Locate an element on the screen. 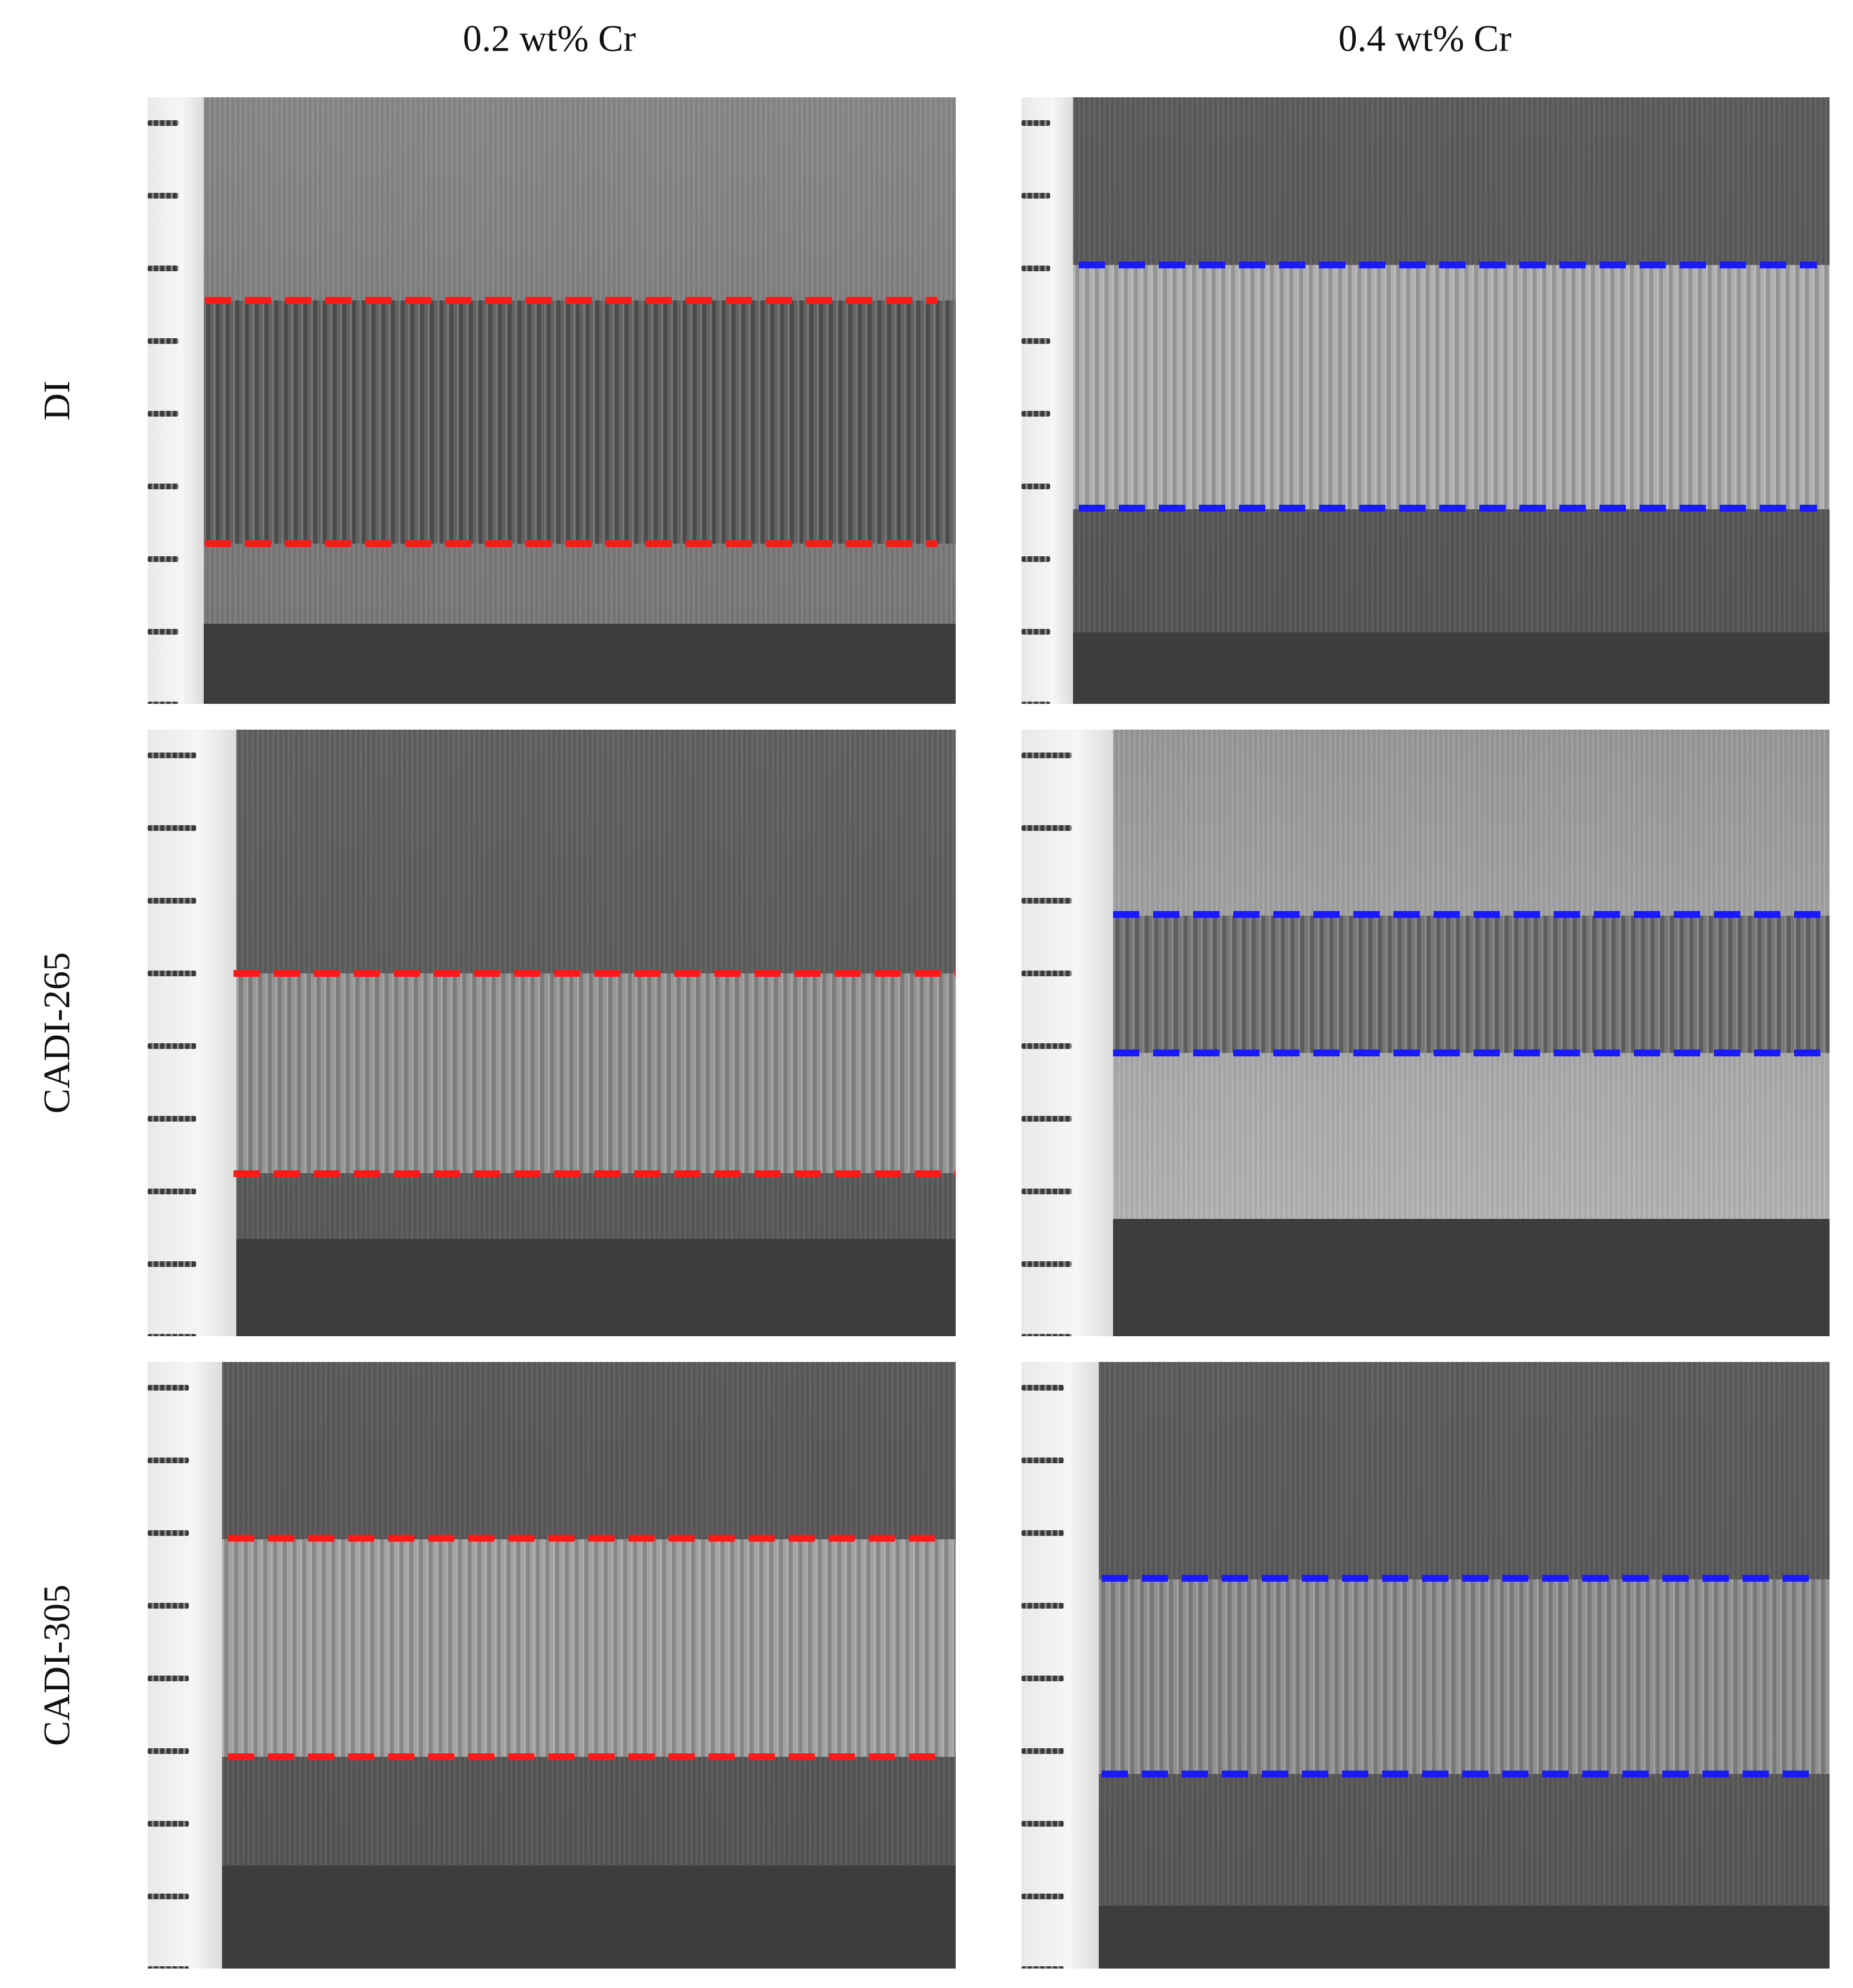 This screenshot has width=1853, height=1988. row-label-cadi-305: CADI-305 is located at coordinates (57, 1665).